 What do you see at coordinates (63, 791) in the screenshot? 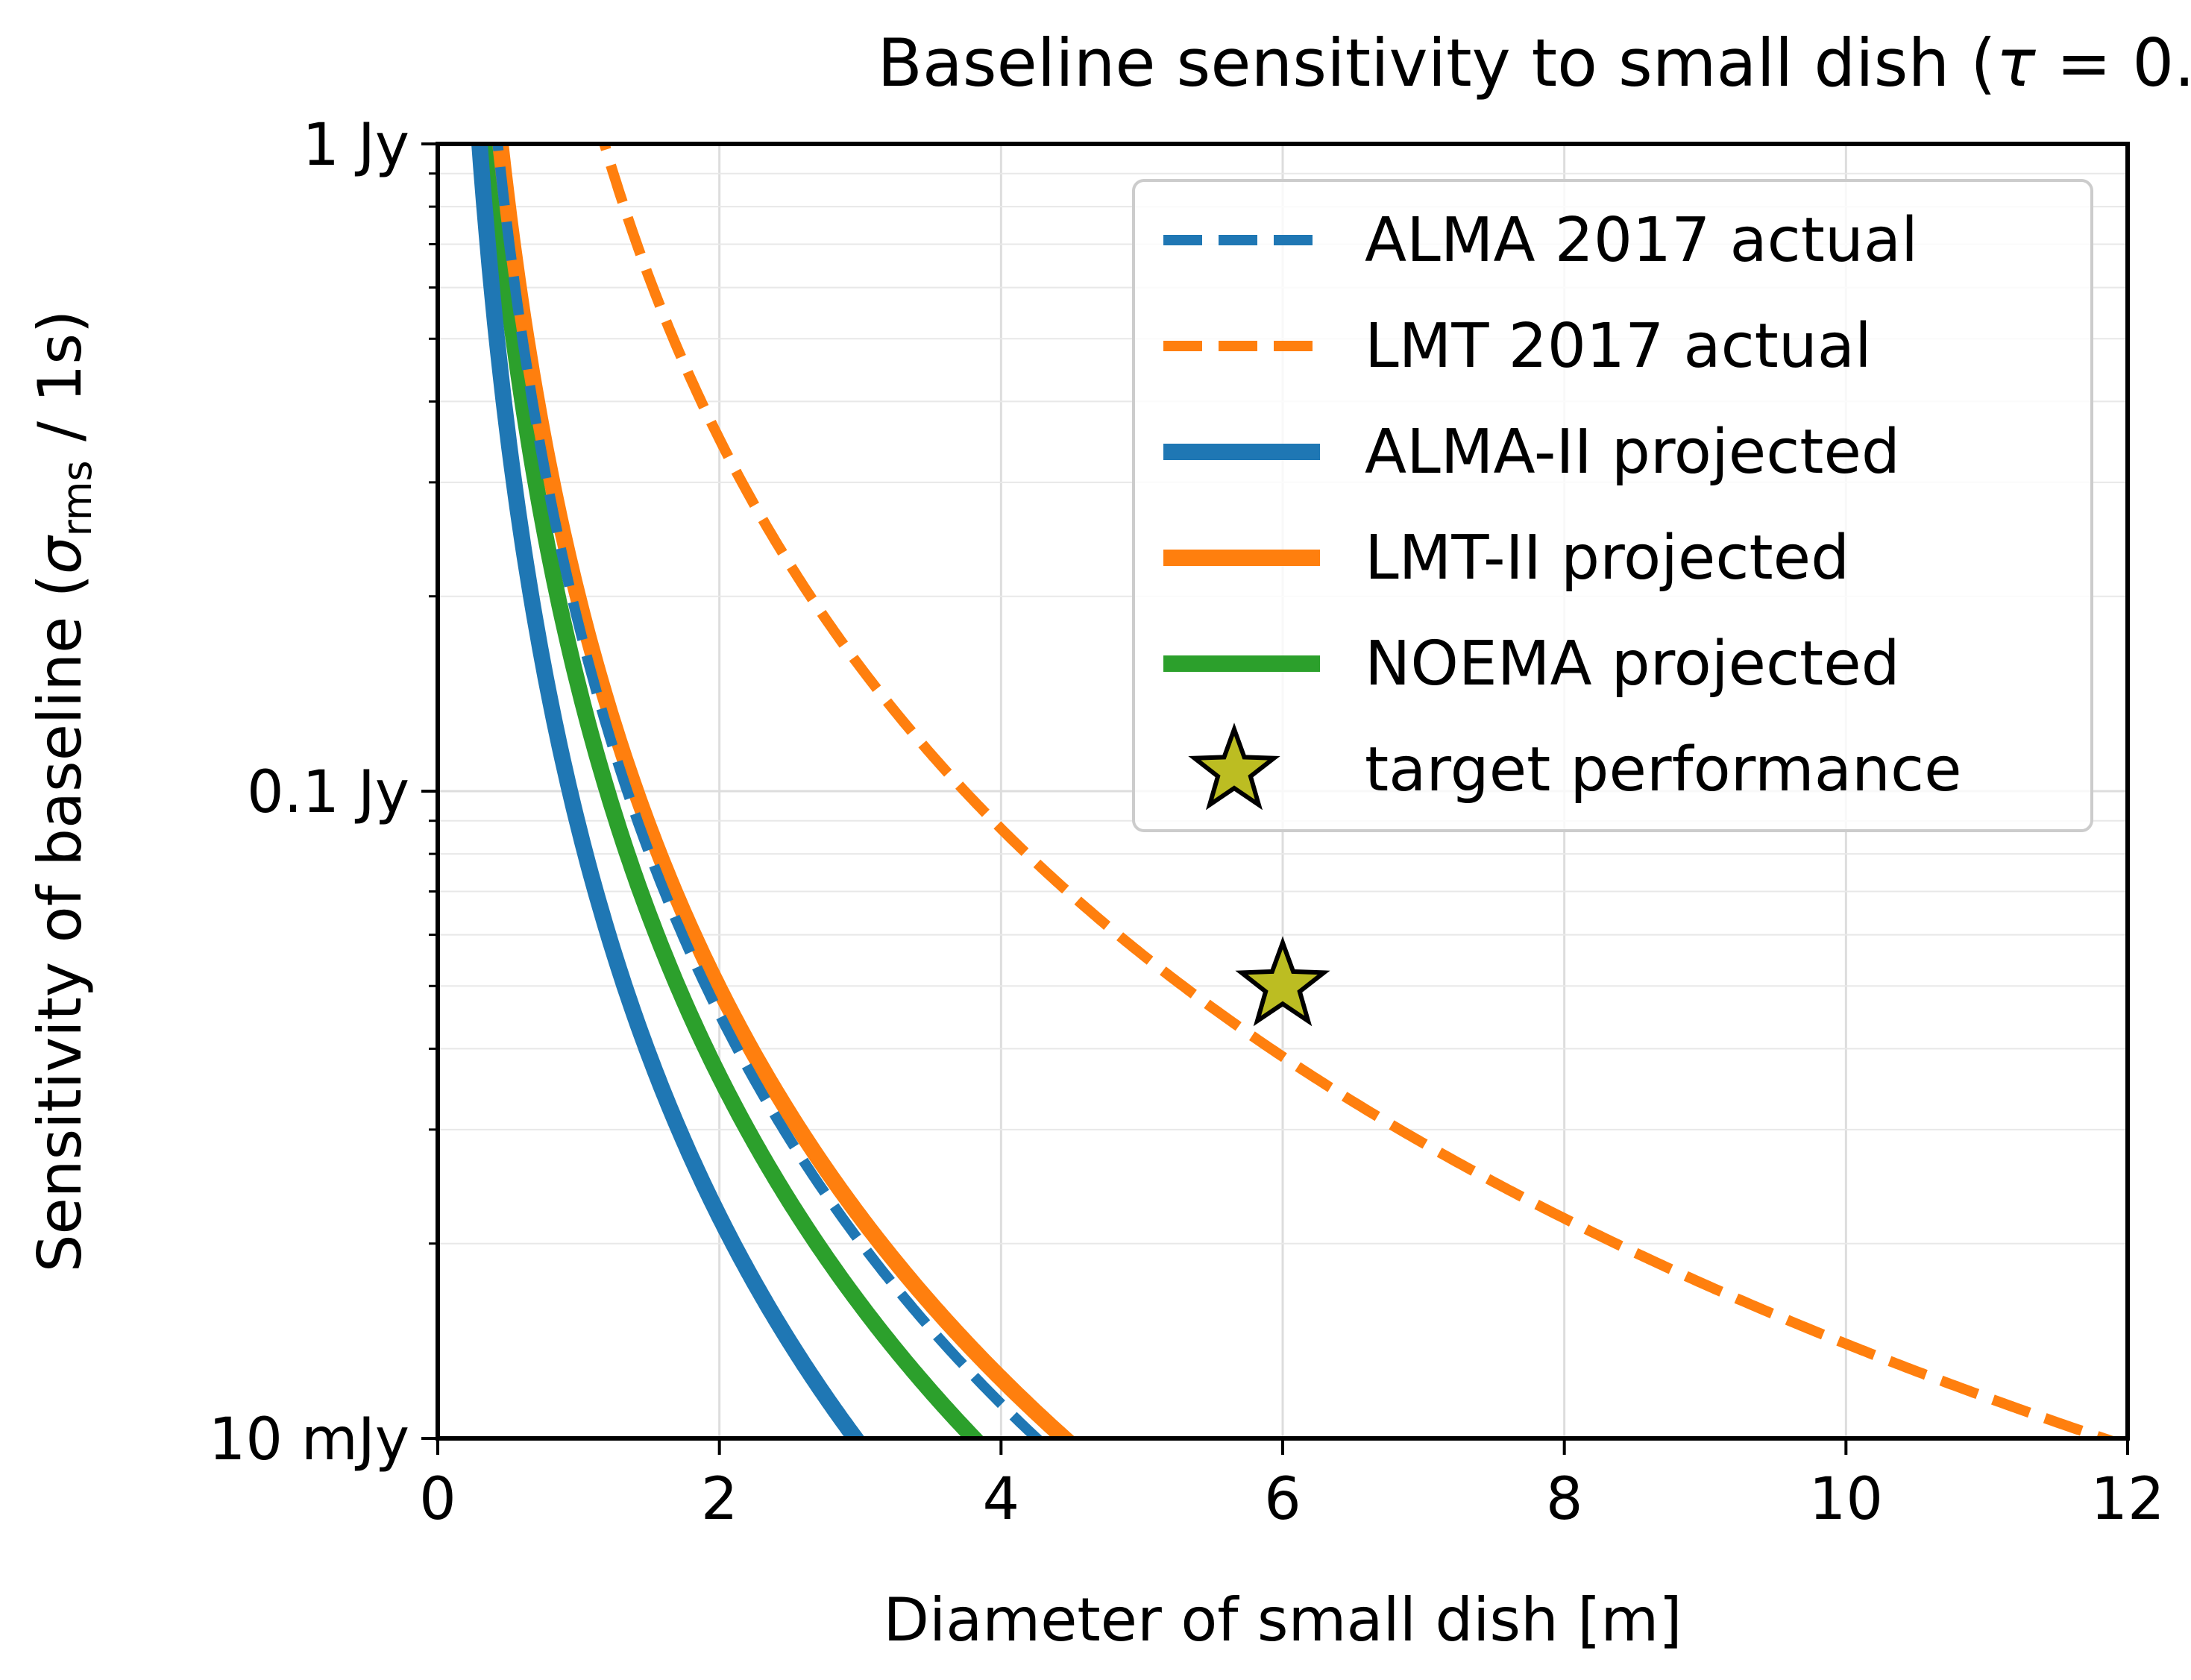
I see `y-axis-label: Sensitivity of baseline (σrms / 1s)` at bounding box center [63, 791].